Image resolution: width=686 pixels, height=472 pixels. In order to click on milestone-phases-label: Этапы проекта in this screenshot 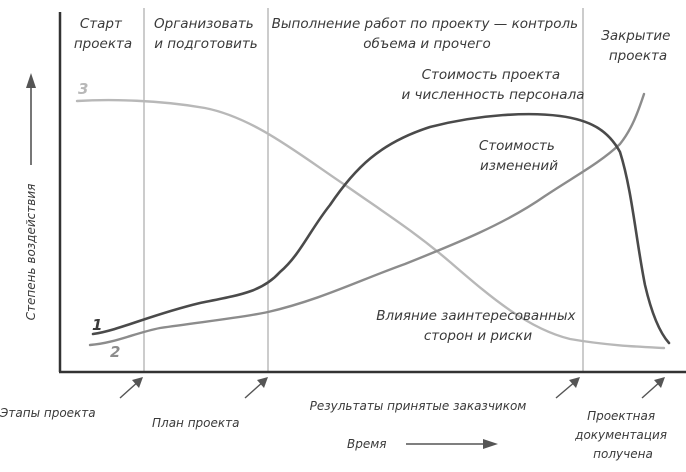, I will do `click(48, 413)`.